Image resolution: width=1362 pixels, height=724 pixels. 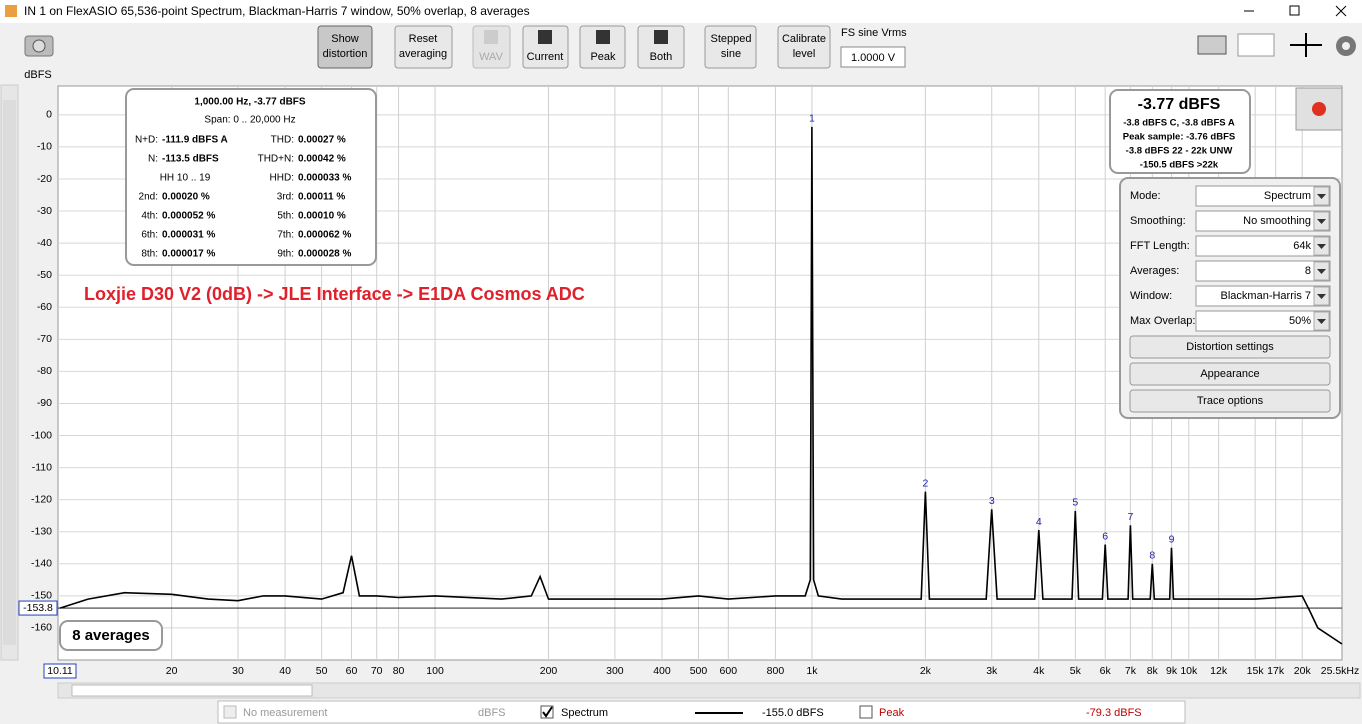 I want to click on fs-sine-value: 1.0000 V, so click(x=873, y=58).